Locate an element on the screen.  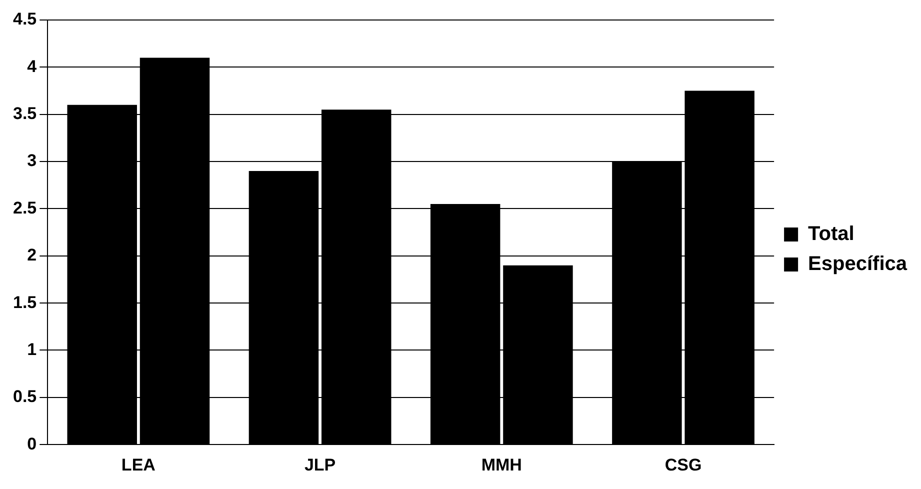
y-tick-label: 2 is located at coordinates (32, 255).